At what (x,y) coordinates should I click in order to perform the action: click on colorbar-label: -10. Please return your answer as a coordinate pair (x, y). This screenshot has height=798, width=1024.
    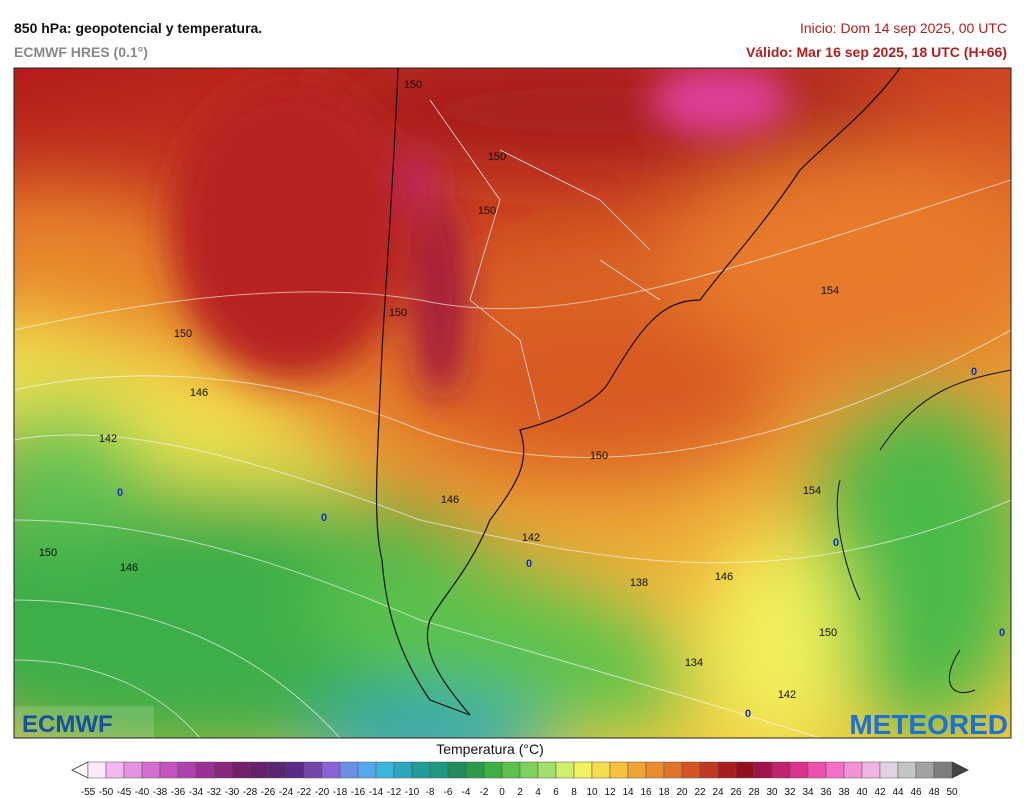
    Looking at the image, I should click on (412, 792).